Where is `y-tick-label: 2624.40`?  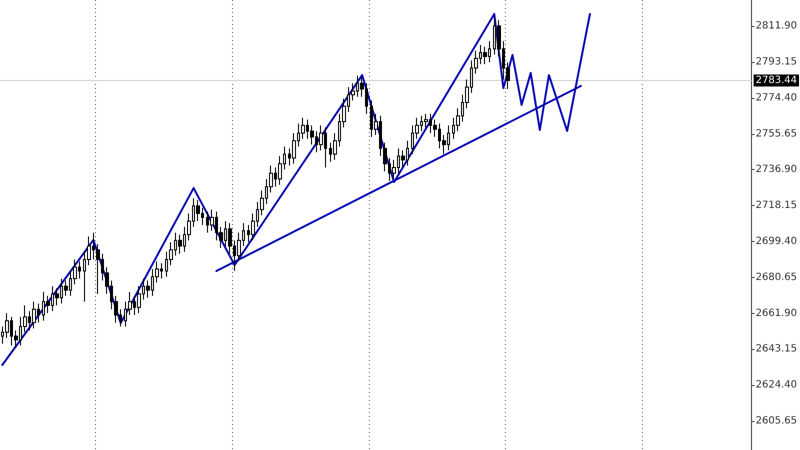 y-tick-label: 2624.40 is located at coordinates (777, 385).